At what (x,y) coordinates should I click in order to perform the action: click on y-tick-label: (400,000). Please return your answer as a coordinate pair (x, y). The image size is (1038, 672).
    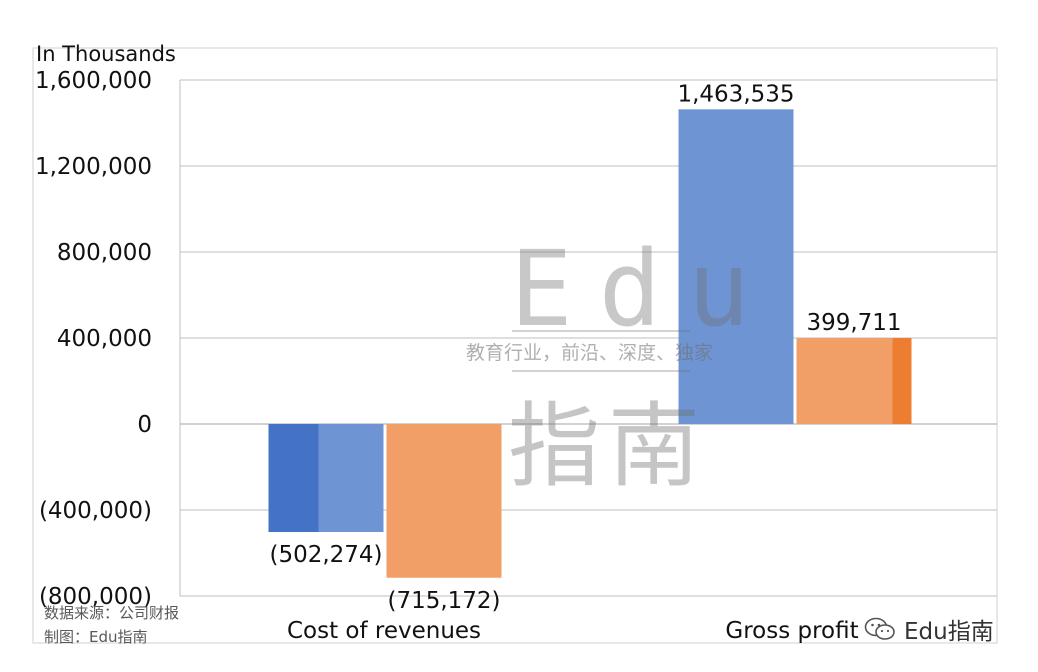
    Looking at the image, I should click on (95, 511).